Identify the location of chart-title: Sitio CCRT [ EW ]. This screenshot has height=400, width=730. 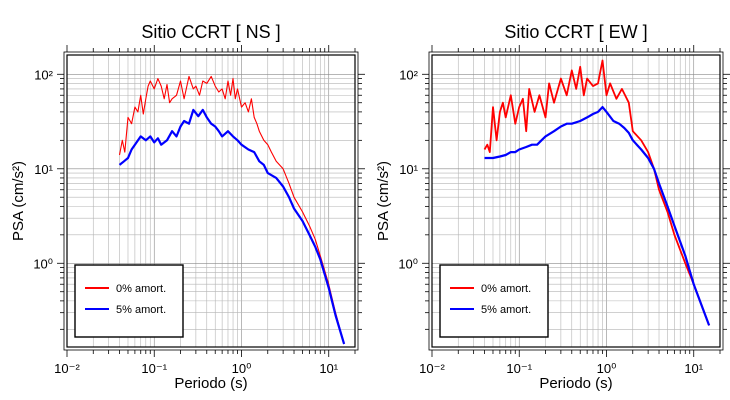
(575, 32).